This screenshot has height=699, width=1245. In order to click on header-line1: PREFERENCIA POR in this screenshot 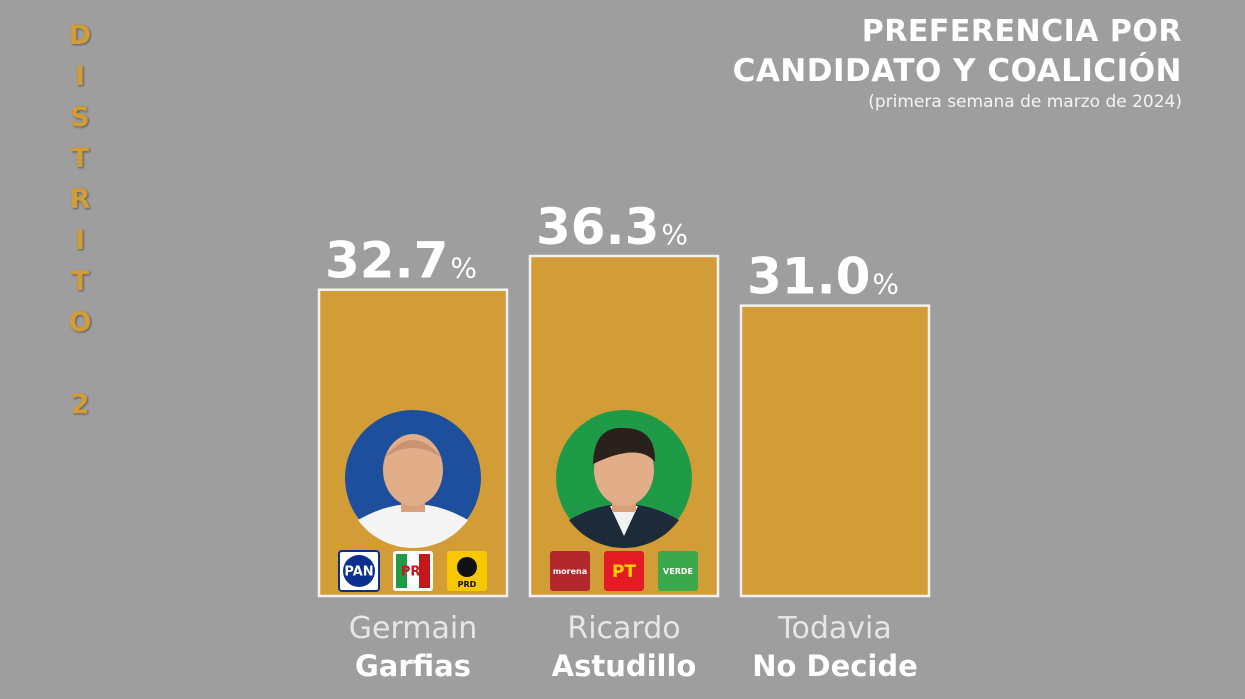, I will do `click(1021, 31)`.